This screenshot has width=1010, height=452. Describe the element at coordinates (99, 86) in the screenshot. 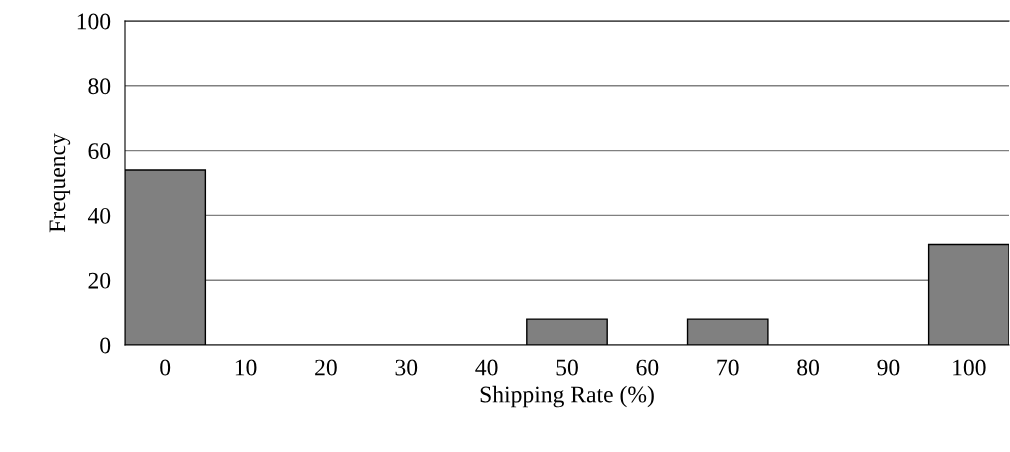

I see `y-tick-label: 80` at that location.